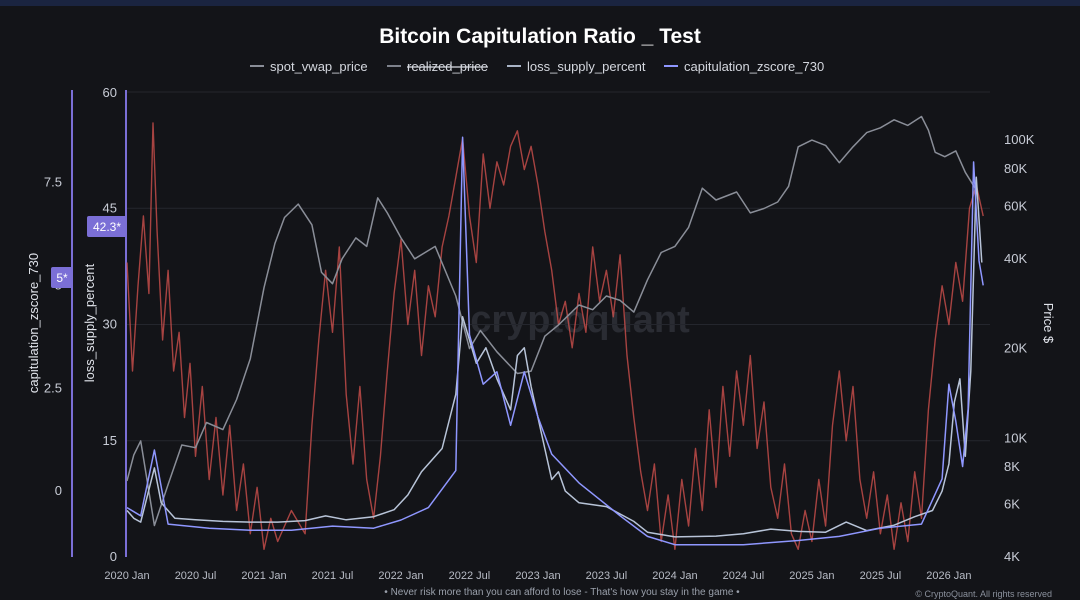 This screenshot has height=600, width=1080. What do you see at coordinates (744, 576) in the screenshot?
I see `x-tick-label: 2024 Jul` at bounding box center [744, 576].